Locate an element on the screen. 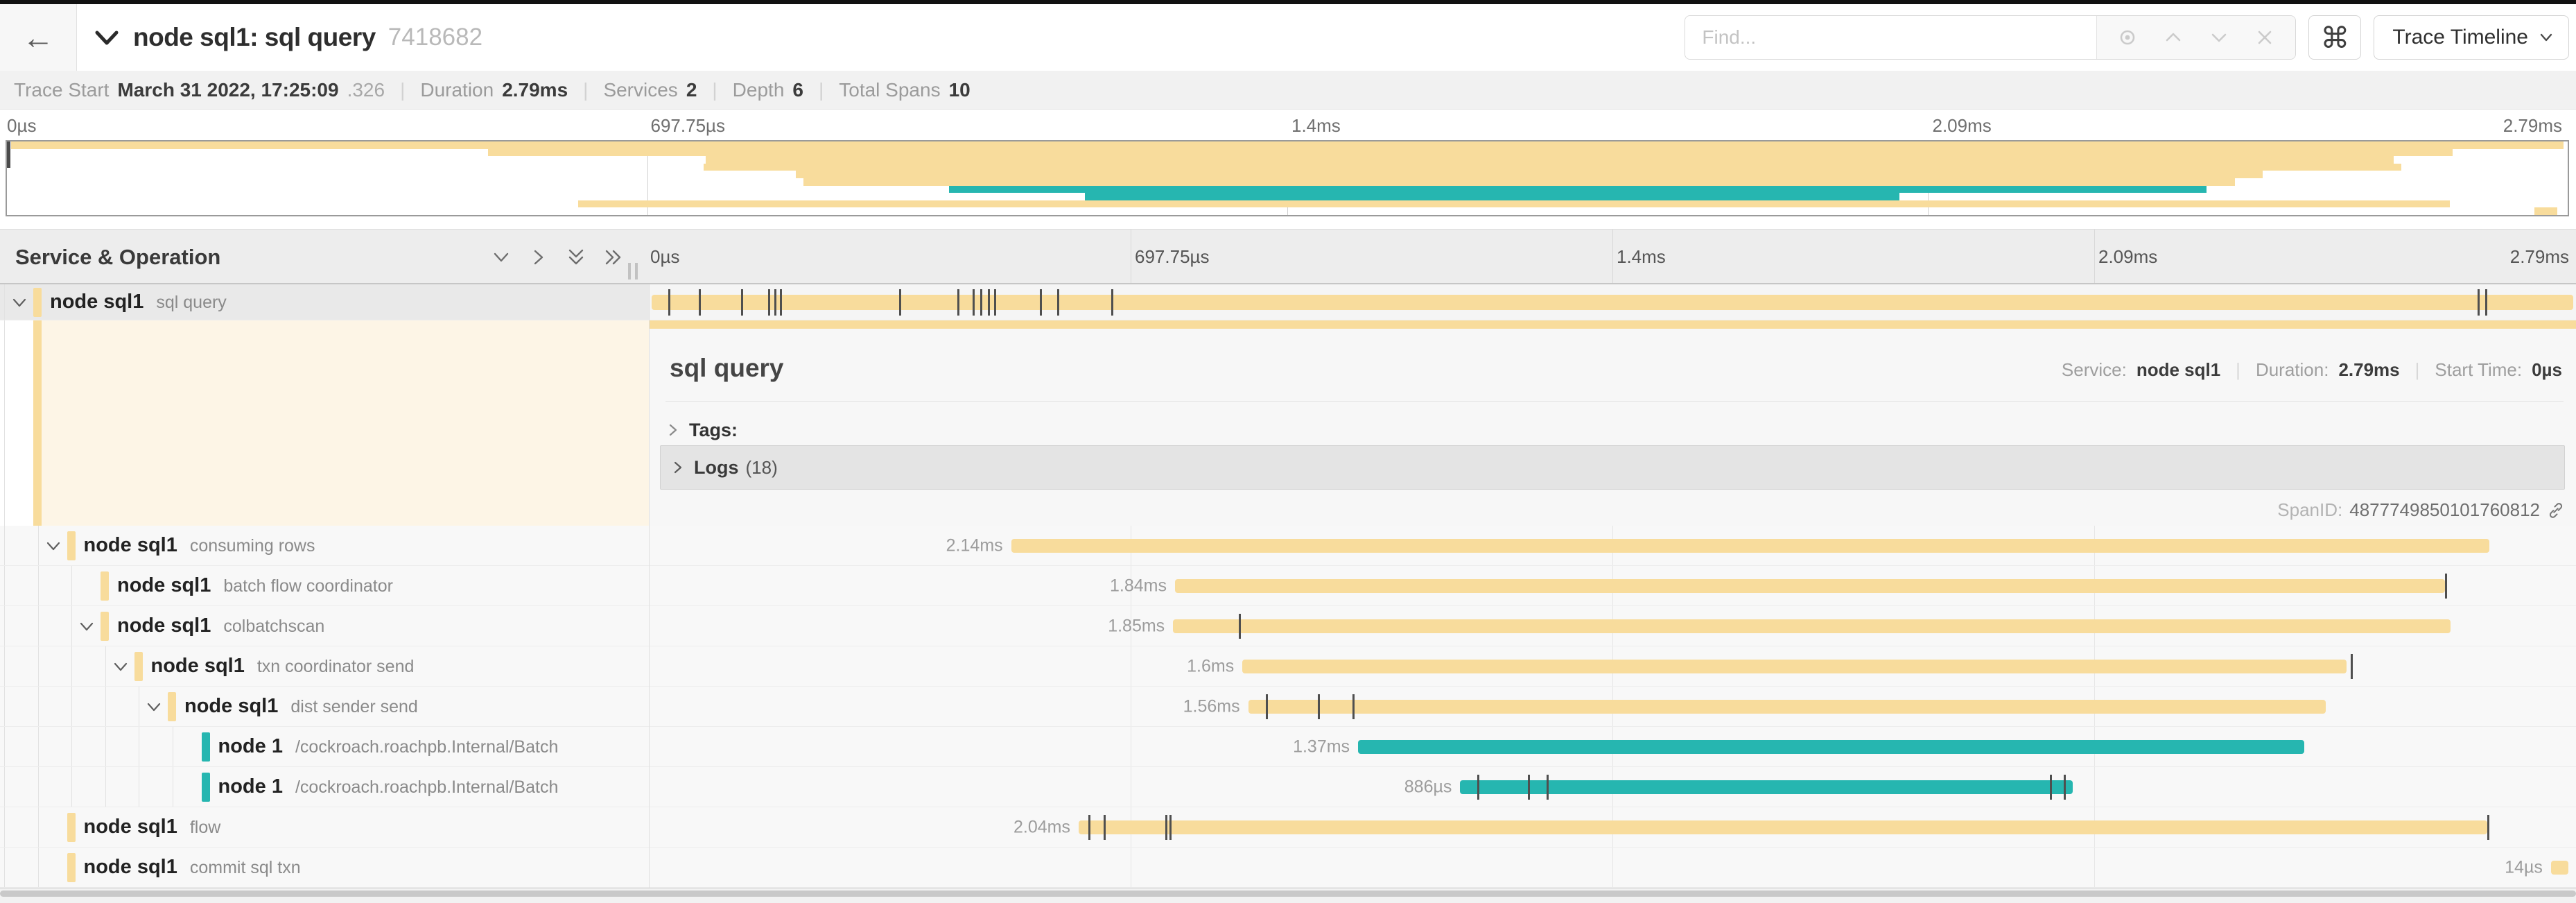 The image size is (2576, 903). span-tree-cell: node sql1 dist sender send is located at coordinates (324, 706).